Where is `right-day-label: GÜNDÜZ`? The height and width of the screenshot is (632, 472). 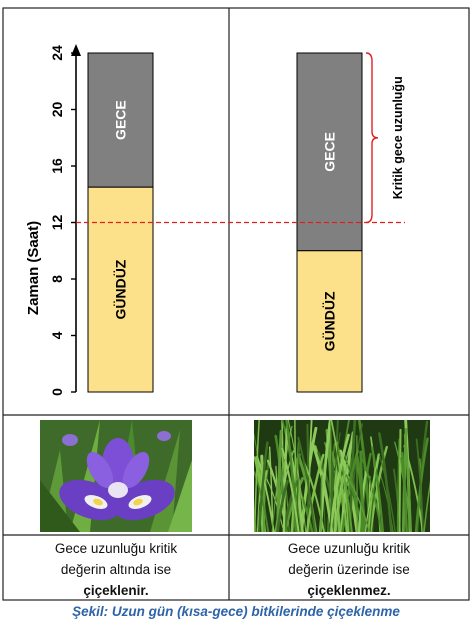 right-day-label: GÜNDÜZ is located at coordinates (330, 321).